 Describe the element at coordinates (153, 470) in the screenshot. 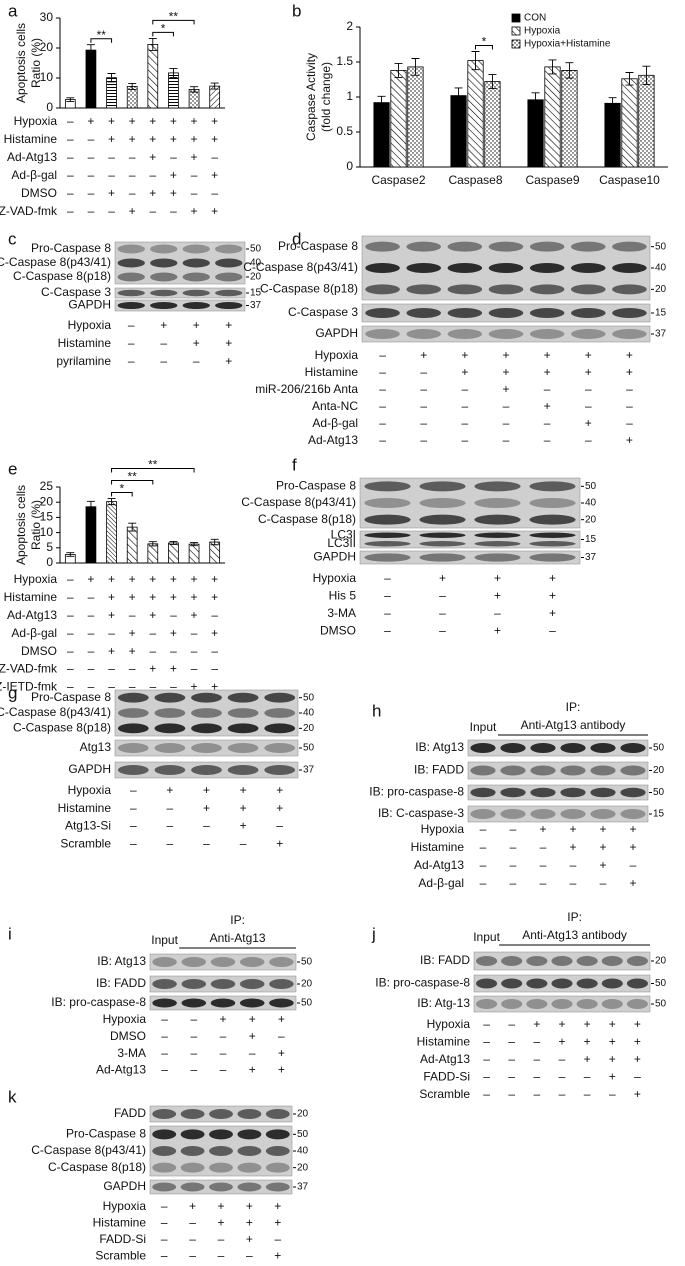

I see `significance-bracket` at that location.